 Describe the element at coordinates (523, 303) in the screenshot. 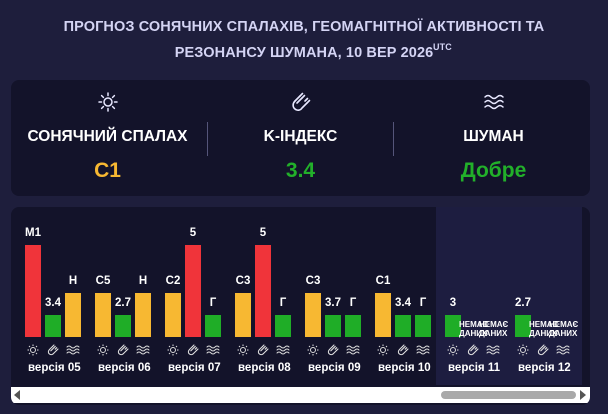

I see `flare-value: 2.7` at that location.